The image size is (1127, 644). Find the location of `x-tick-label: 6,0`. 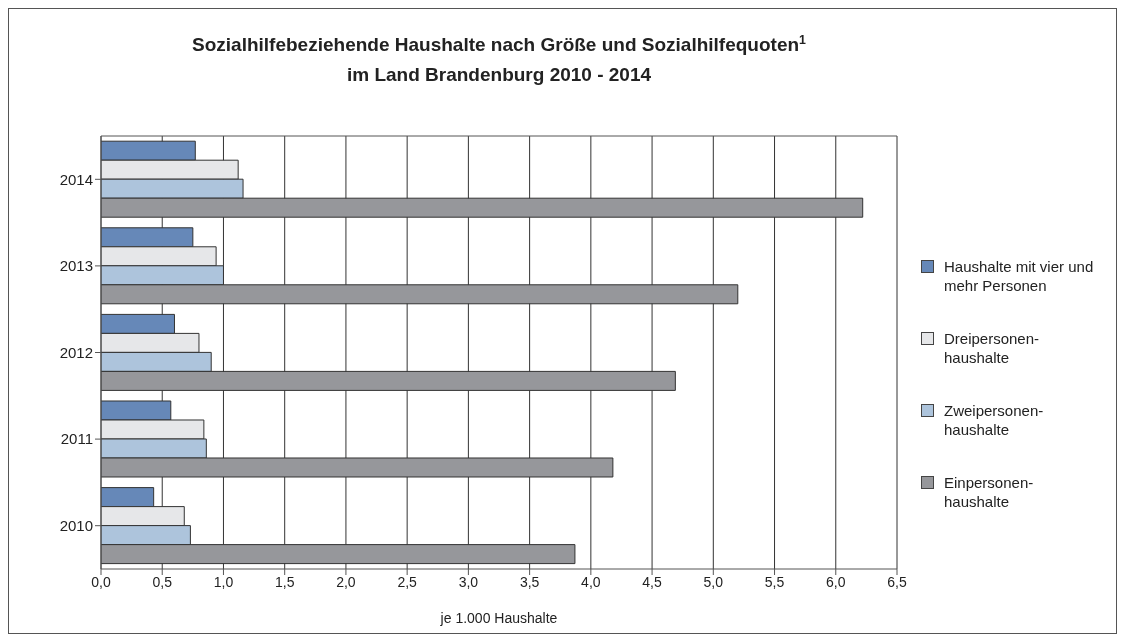

x-tick-label: 6,0 is located at coordinates (836, 581).